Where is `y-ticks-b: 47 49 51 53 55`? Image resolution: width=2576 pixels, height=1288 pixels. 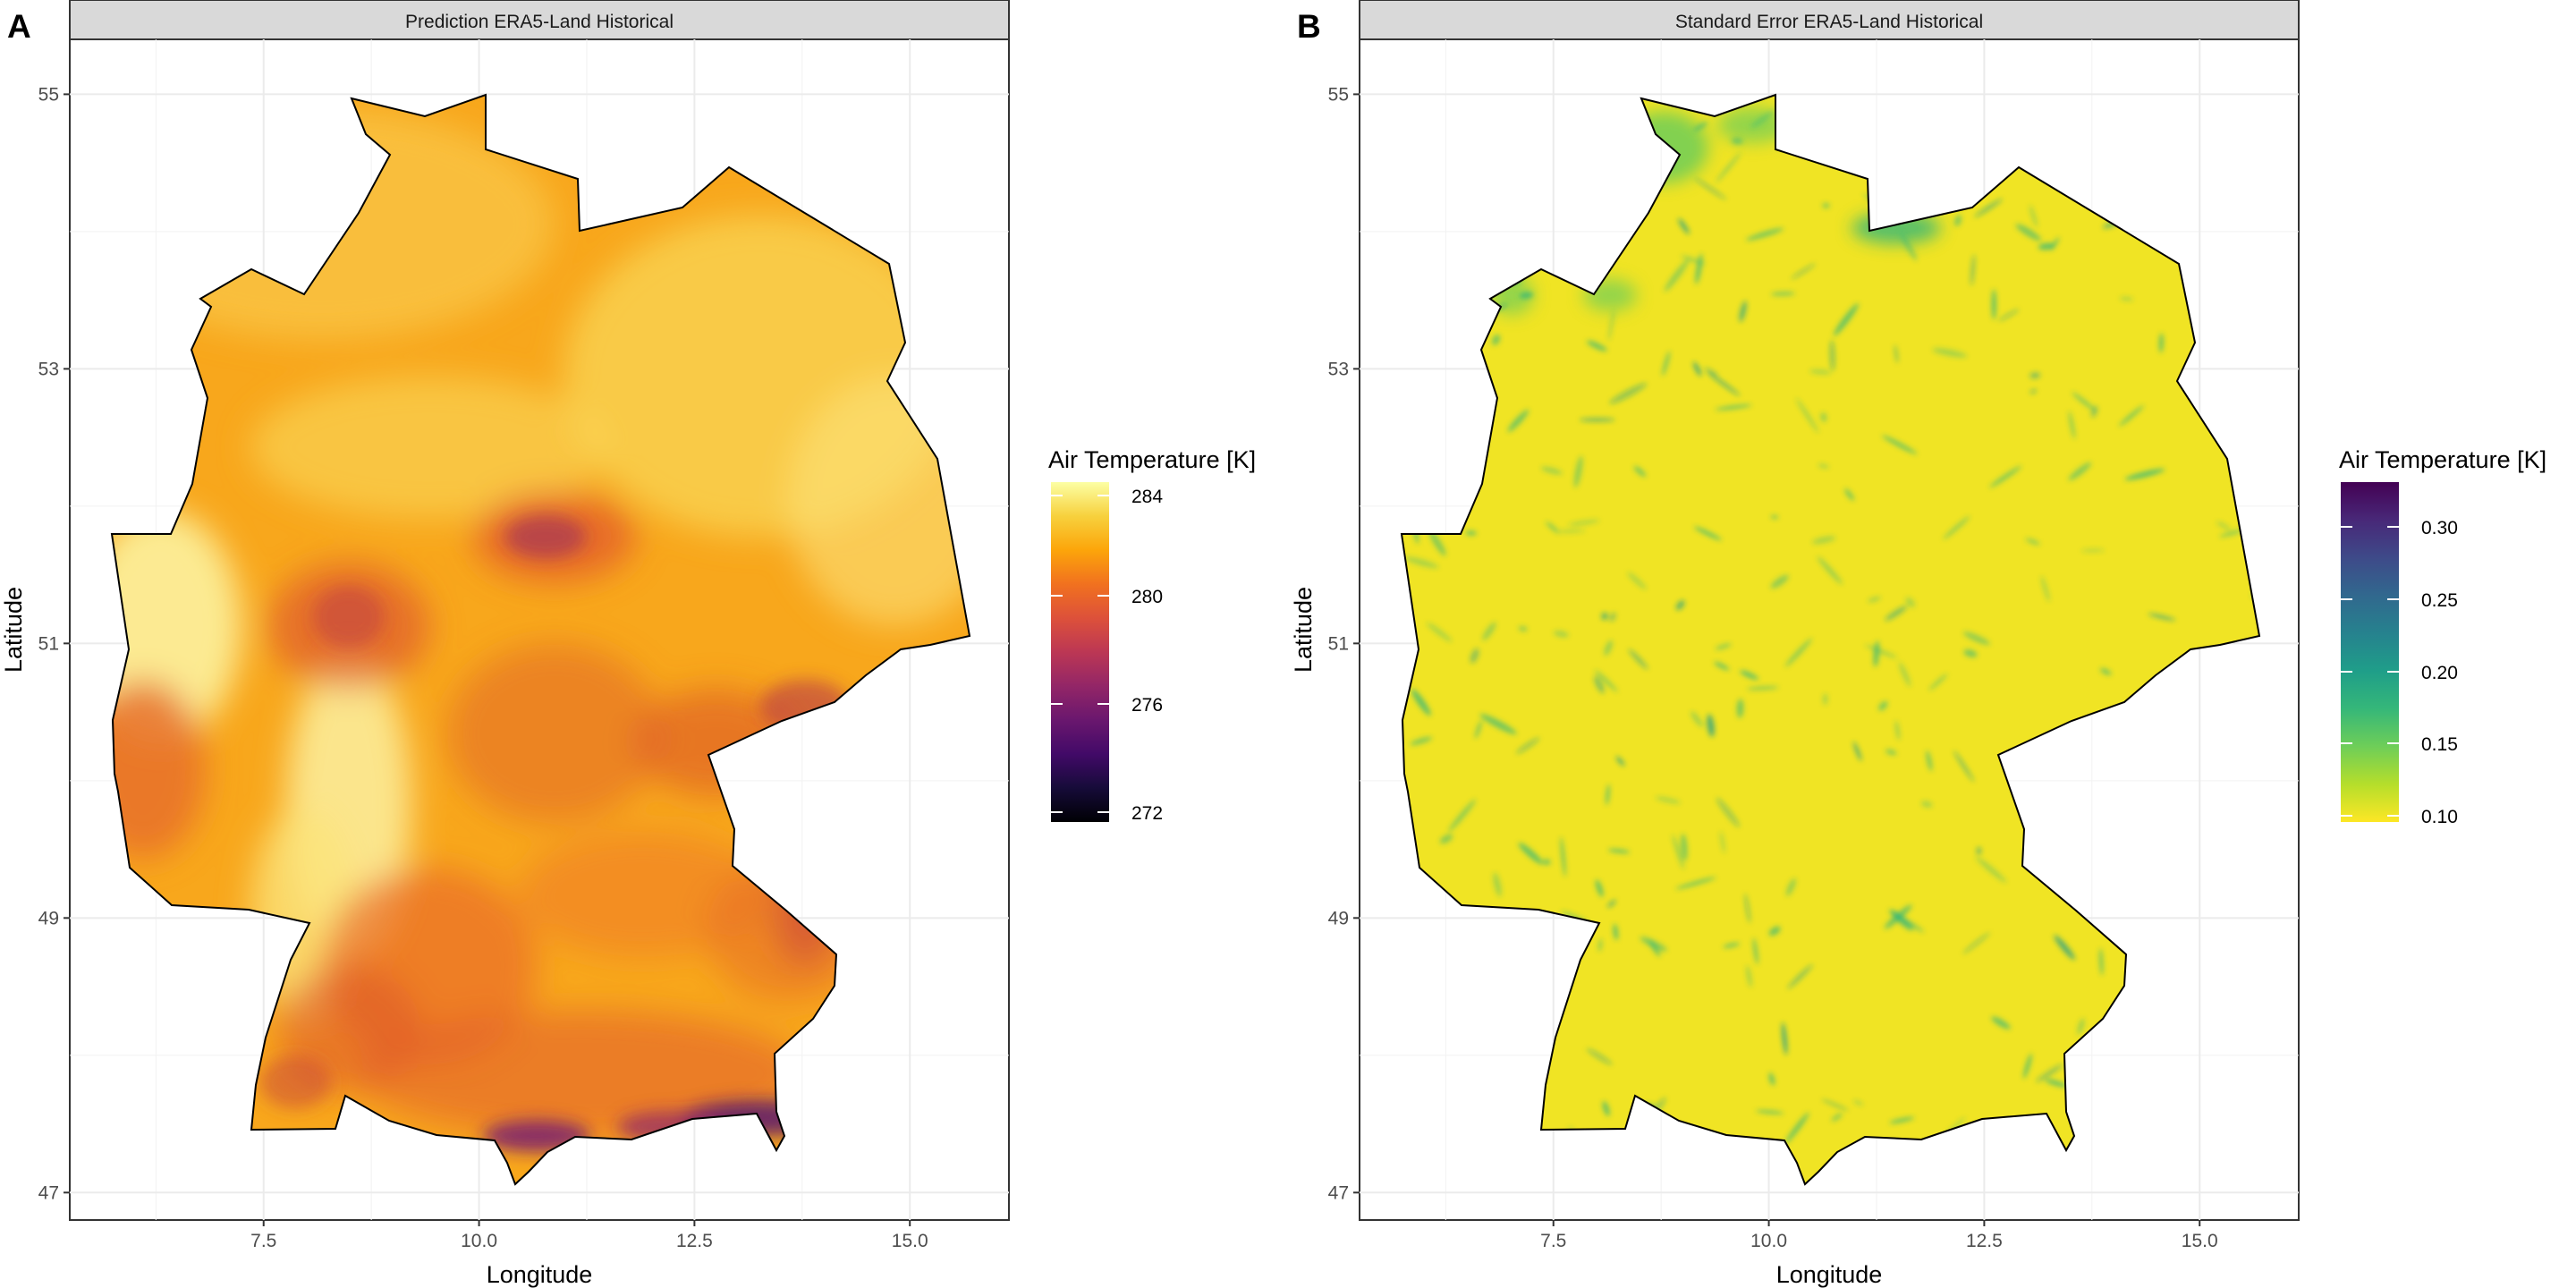 y-ticks-b: 47 49 51 53 55 is located at coordinates (1344, 643).